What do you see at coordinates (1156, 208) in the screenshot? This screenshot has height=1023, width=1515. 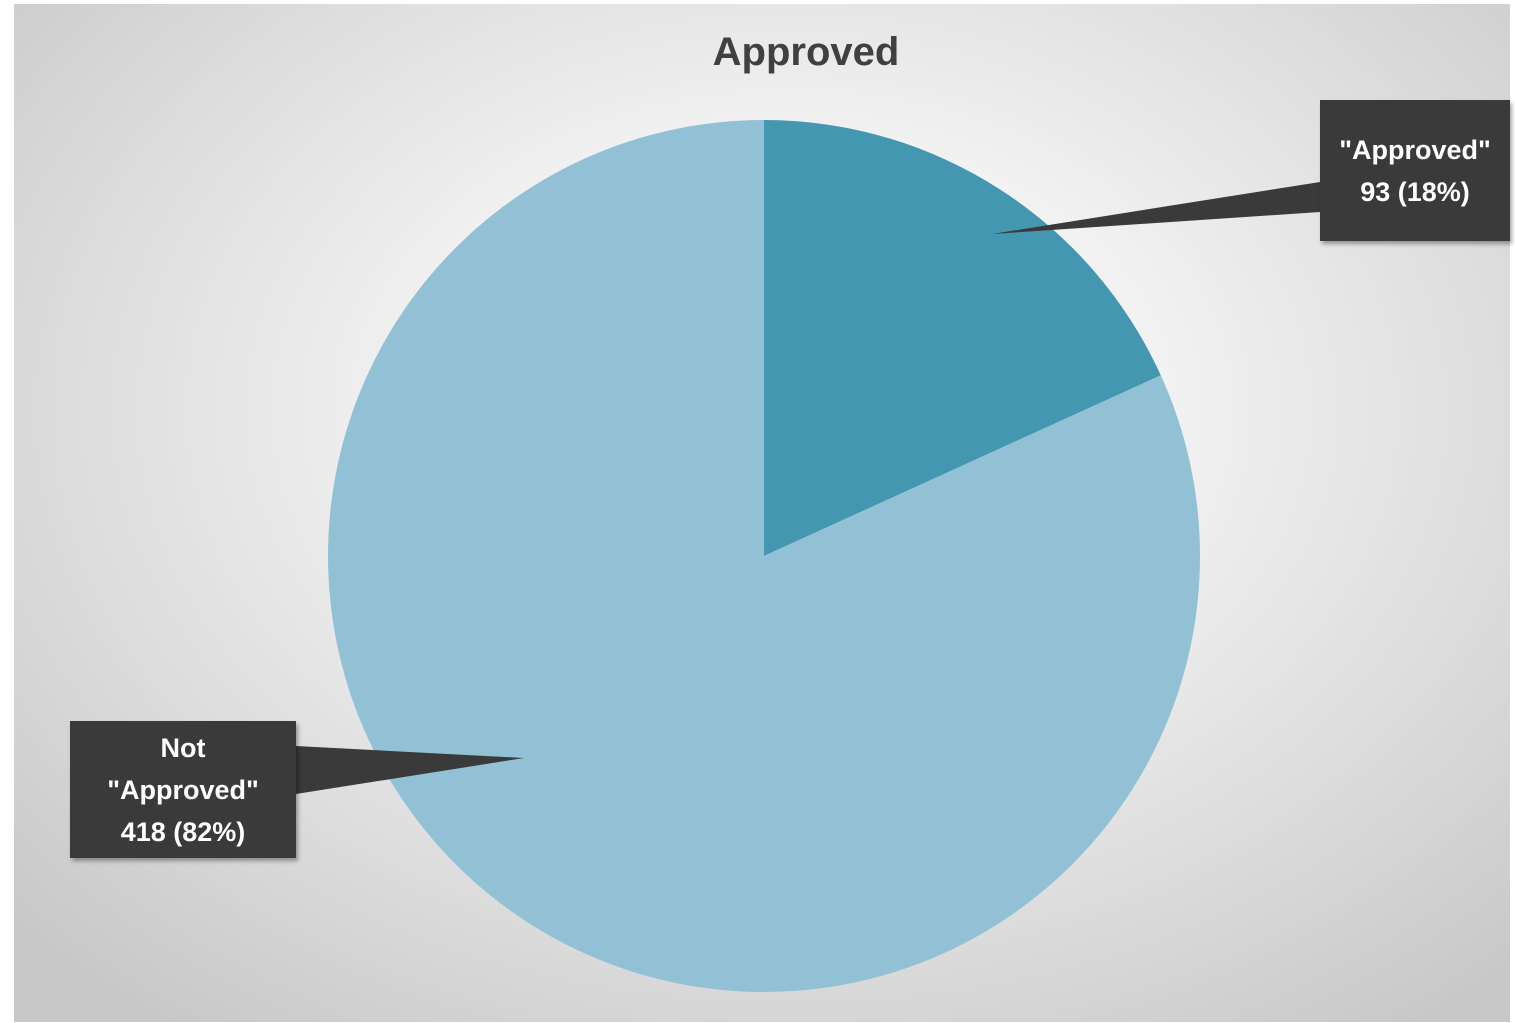 I see `label-leader-approved` at bounding box center [1156, 208].